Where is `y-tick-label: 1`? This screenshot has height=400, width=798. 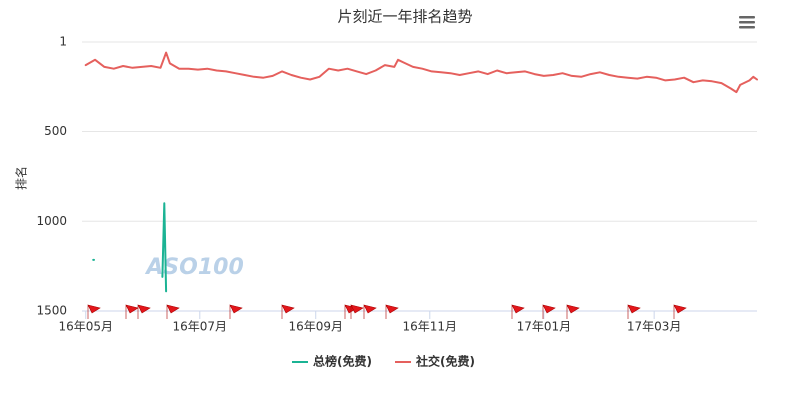
y-tick-label: 1 is located at coordinates (63, 42).